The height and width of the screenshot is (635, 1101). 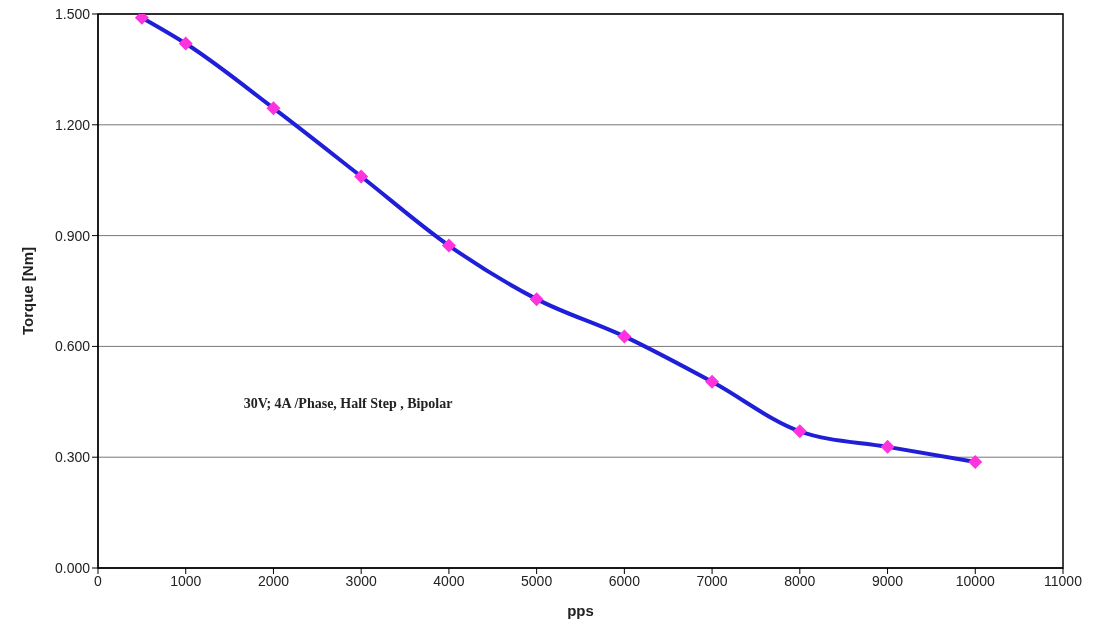 What do you see at coordinates (887, 580) in the screenshot?
I see `x-tick-label: 9000` at bounding box center [887, 580].